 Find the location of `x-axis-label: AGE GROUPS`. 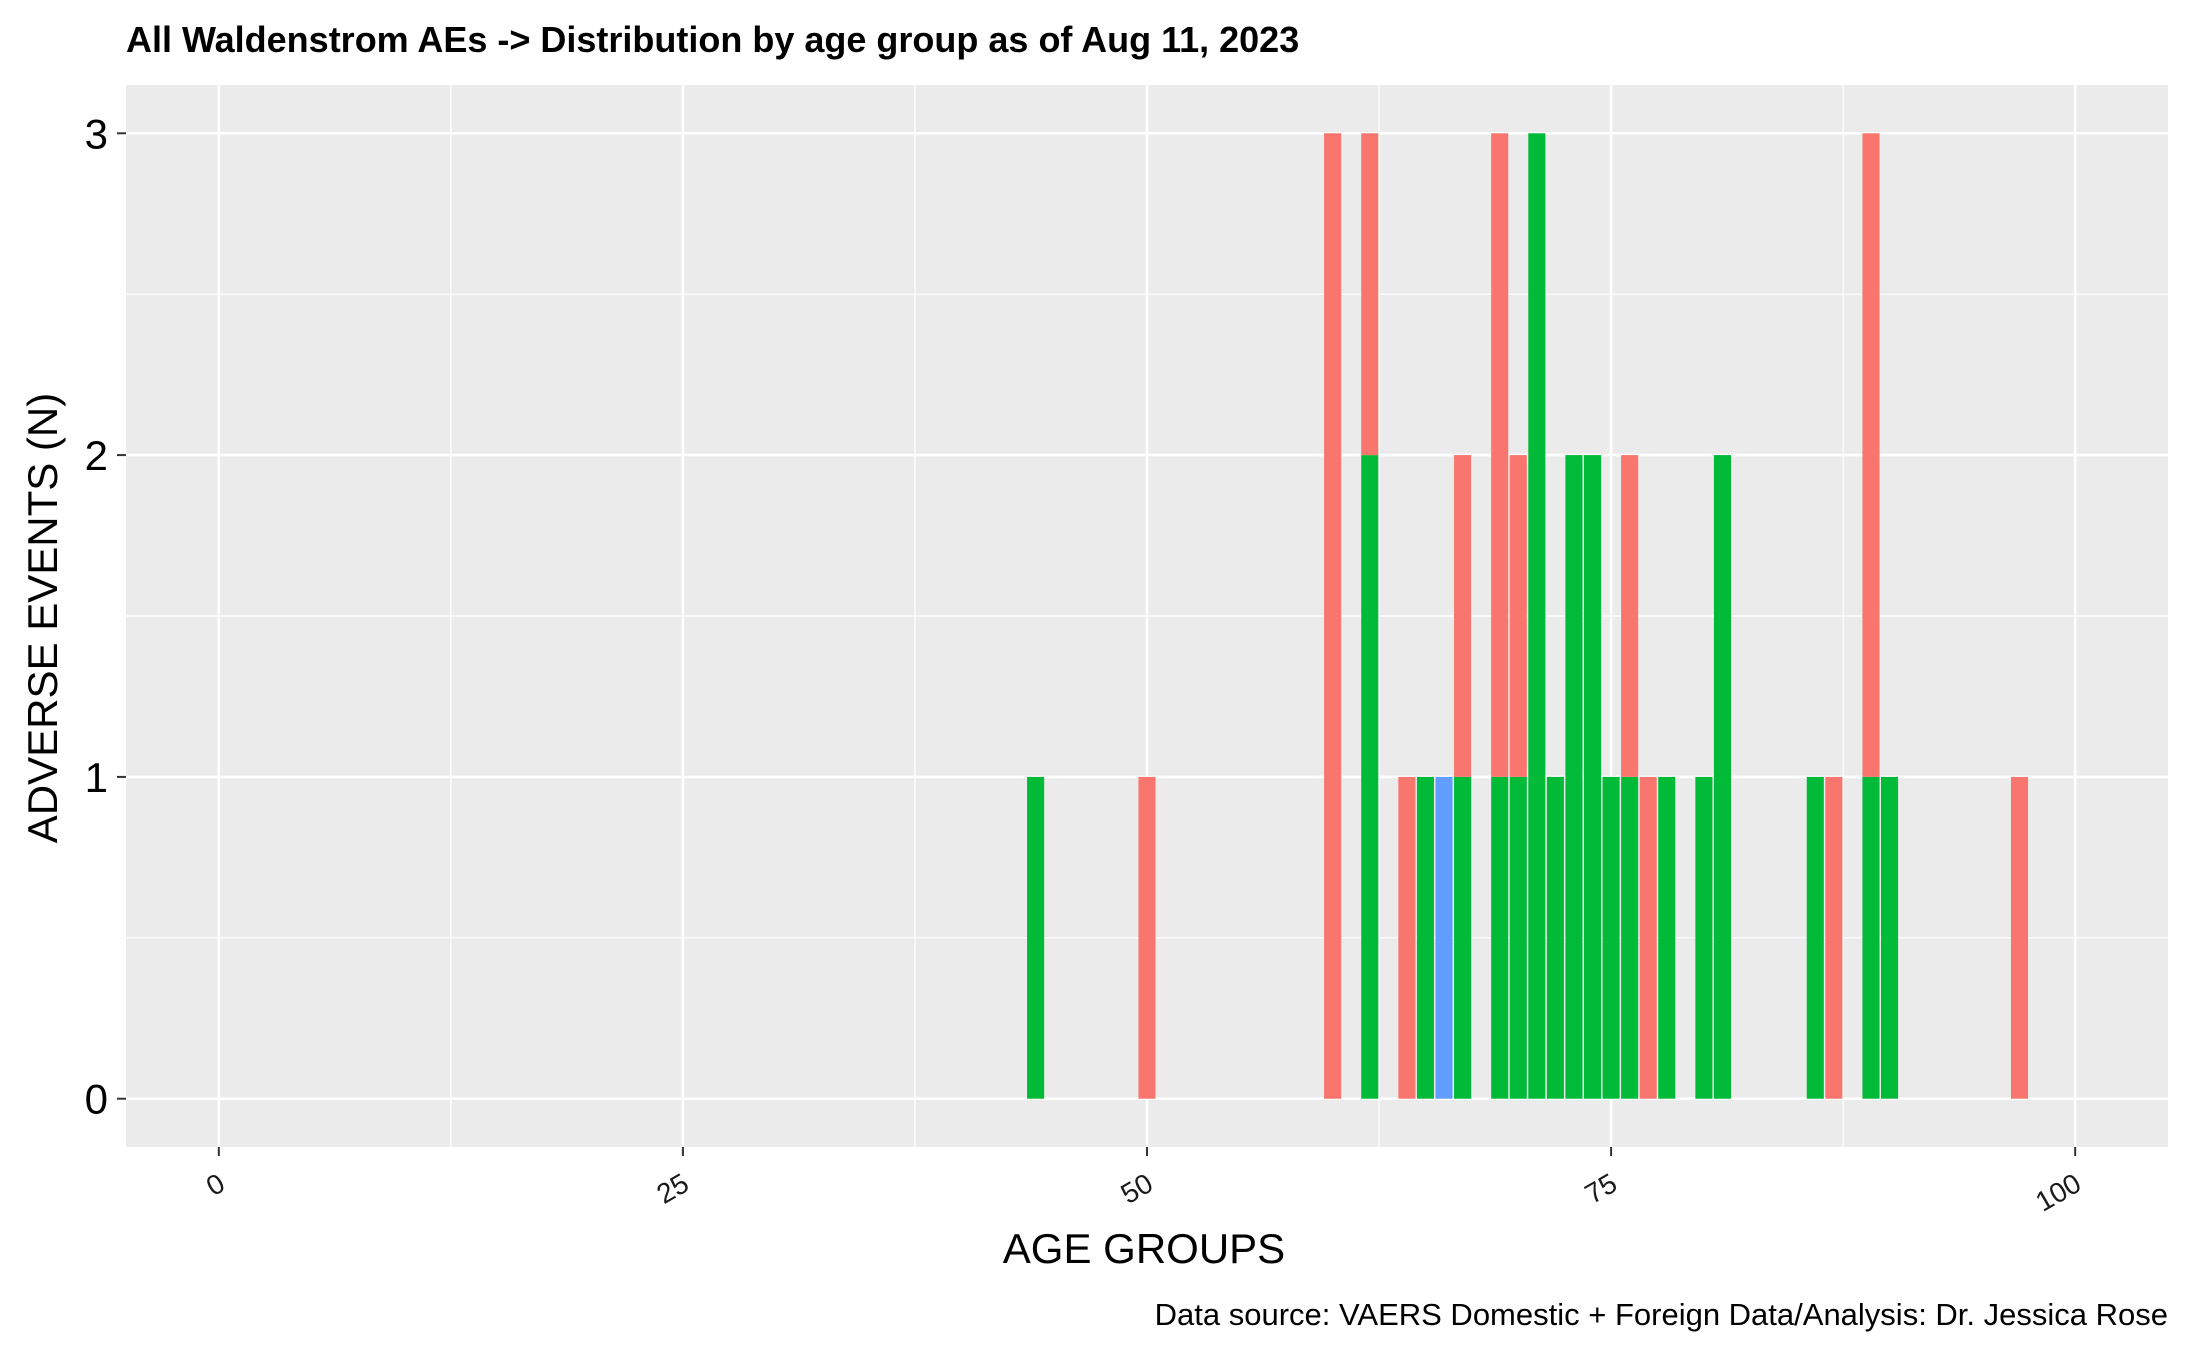

x-axis-label: AGE GROUPS is located at coordinates (1144, 1248).